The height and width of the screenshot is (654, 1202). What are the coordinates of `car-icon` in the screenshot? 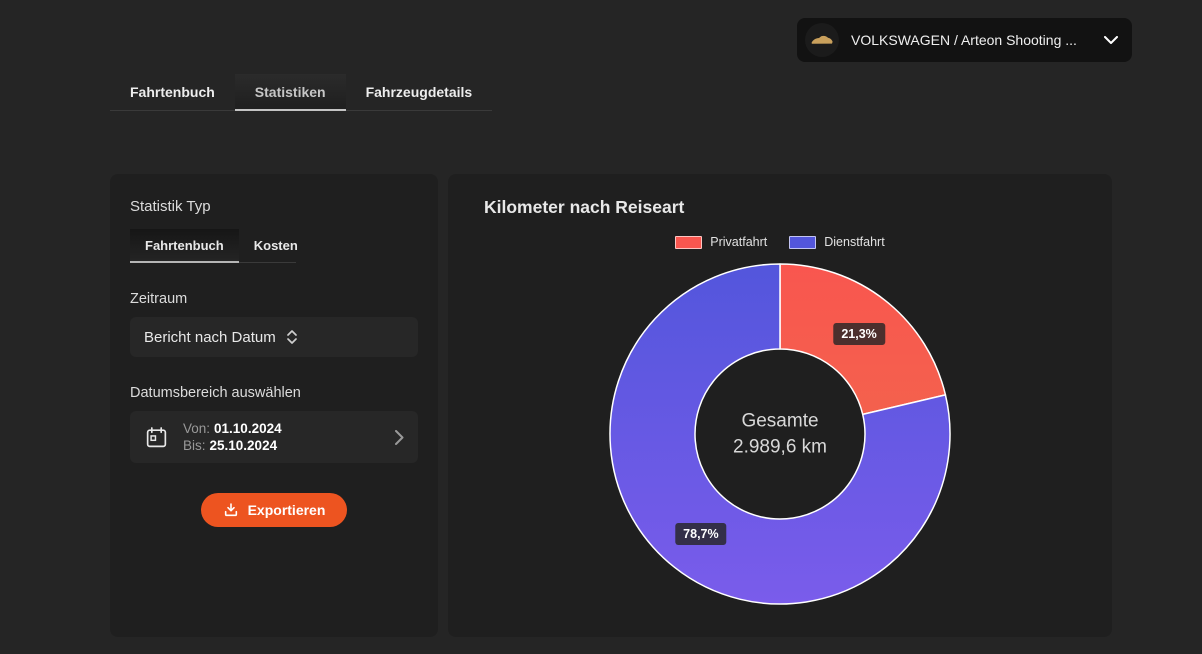 It's located at (822, 40).